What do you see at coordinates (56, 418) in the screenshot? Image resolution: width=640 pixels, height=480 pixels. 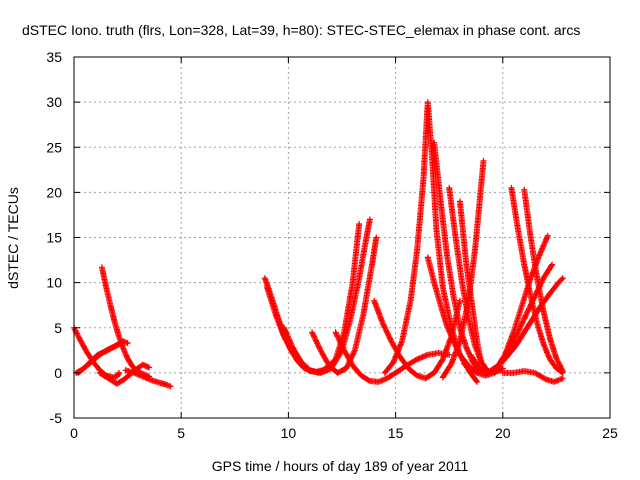 I see `y-tick-label: -5` at bounding box center [56, 418].